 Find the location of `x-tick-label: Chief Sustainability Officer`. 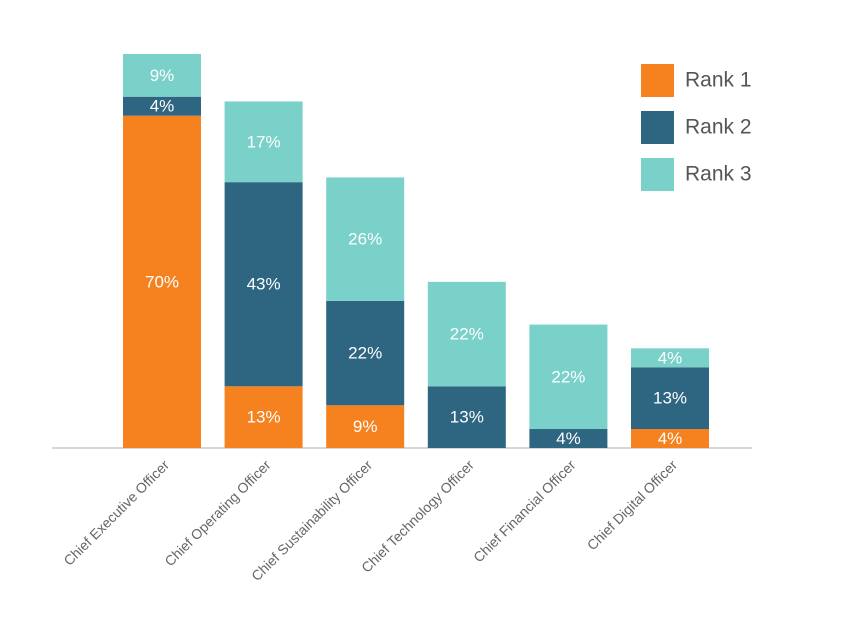

x-tick-label: Chief Sustainability Officer is located at coordinates (311, 520).